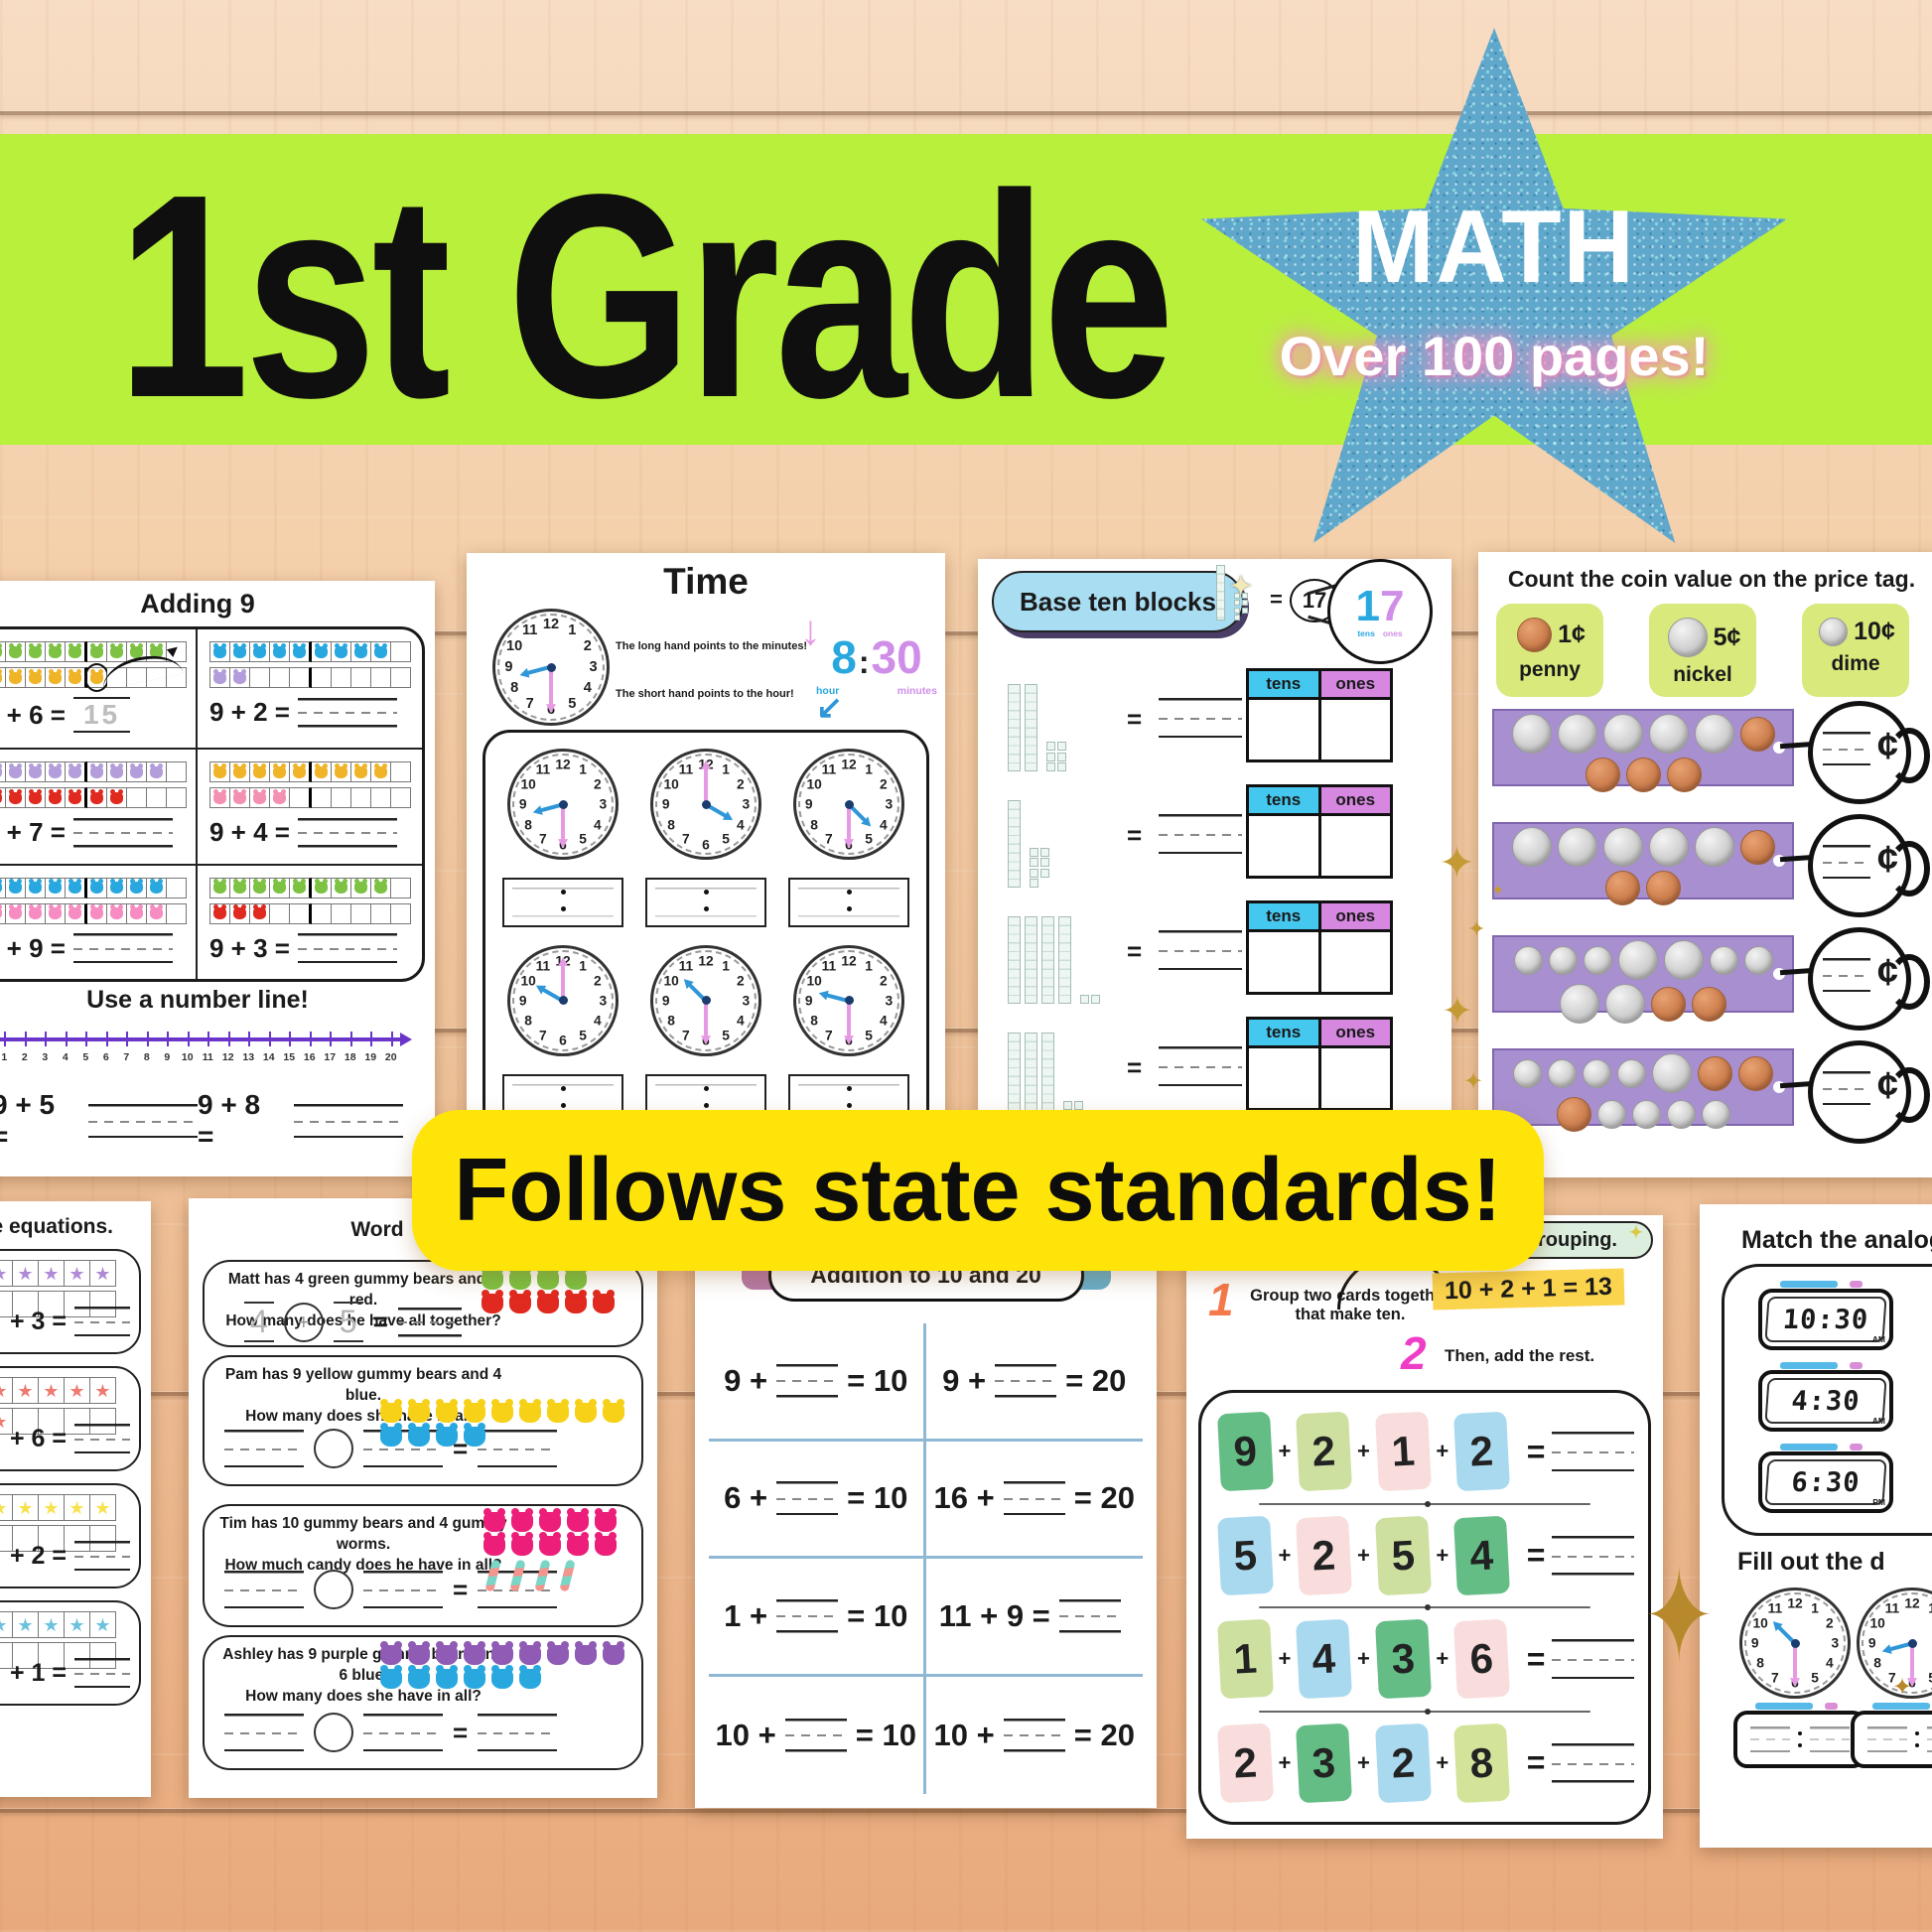  What do you see at coordinates (167, 1046) in the screenshot?
I see `number-line-tick: 9` at bounding box center [167, 1046].